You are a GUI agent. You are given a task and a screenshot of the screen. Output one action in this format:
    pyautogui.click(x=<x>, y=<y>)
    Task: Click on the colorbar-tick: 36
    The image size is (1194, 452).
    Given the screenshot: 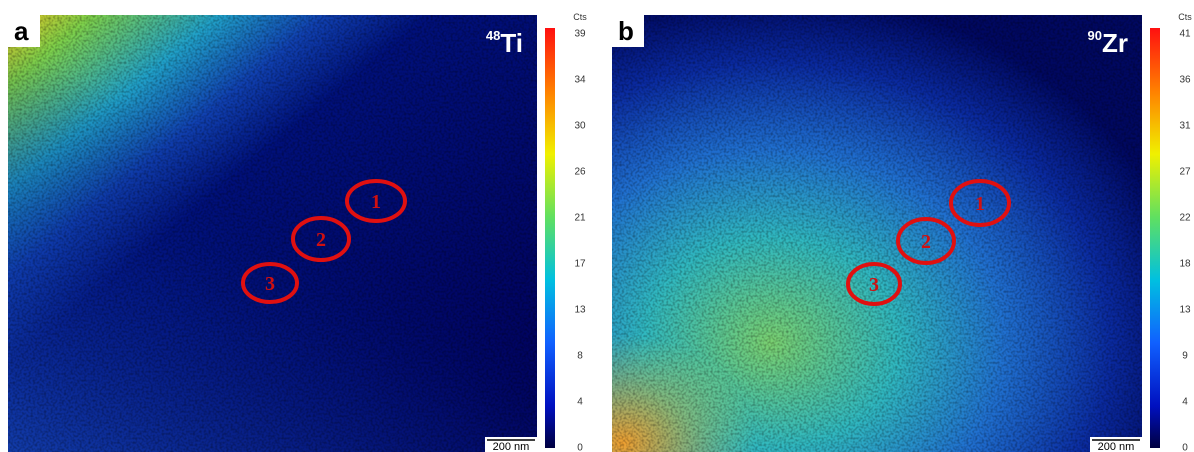 What is the action you would take?
    pyautogui.click(x=1185, y=80)
    